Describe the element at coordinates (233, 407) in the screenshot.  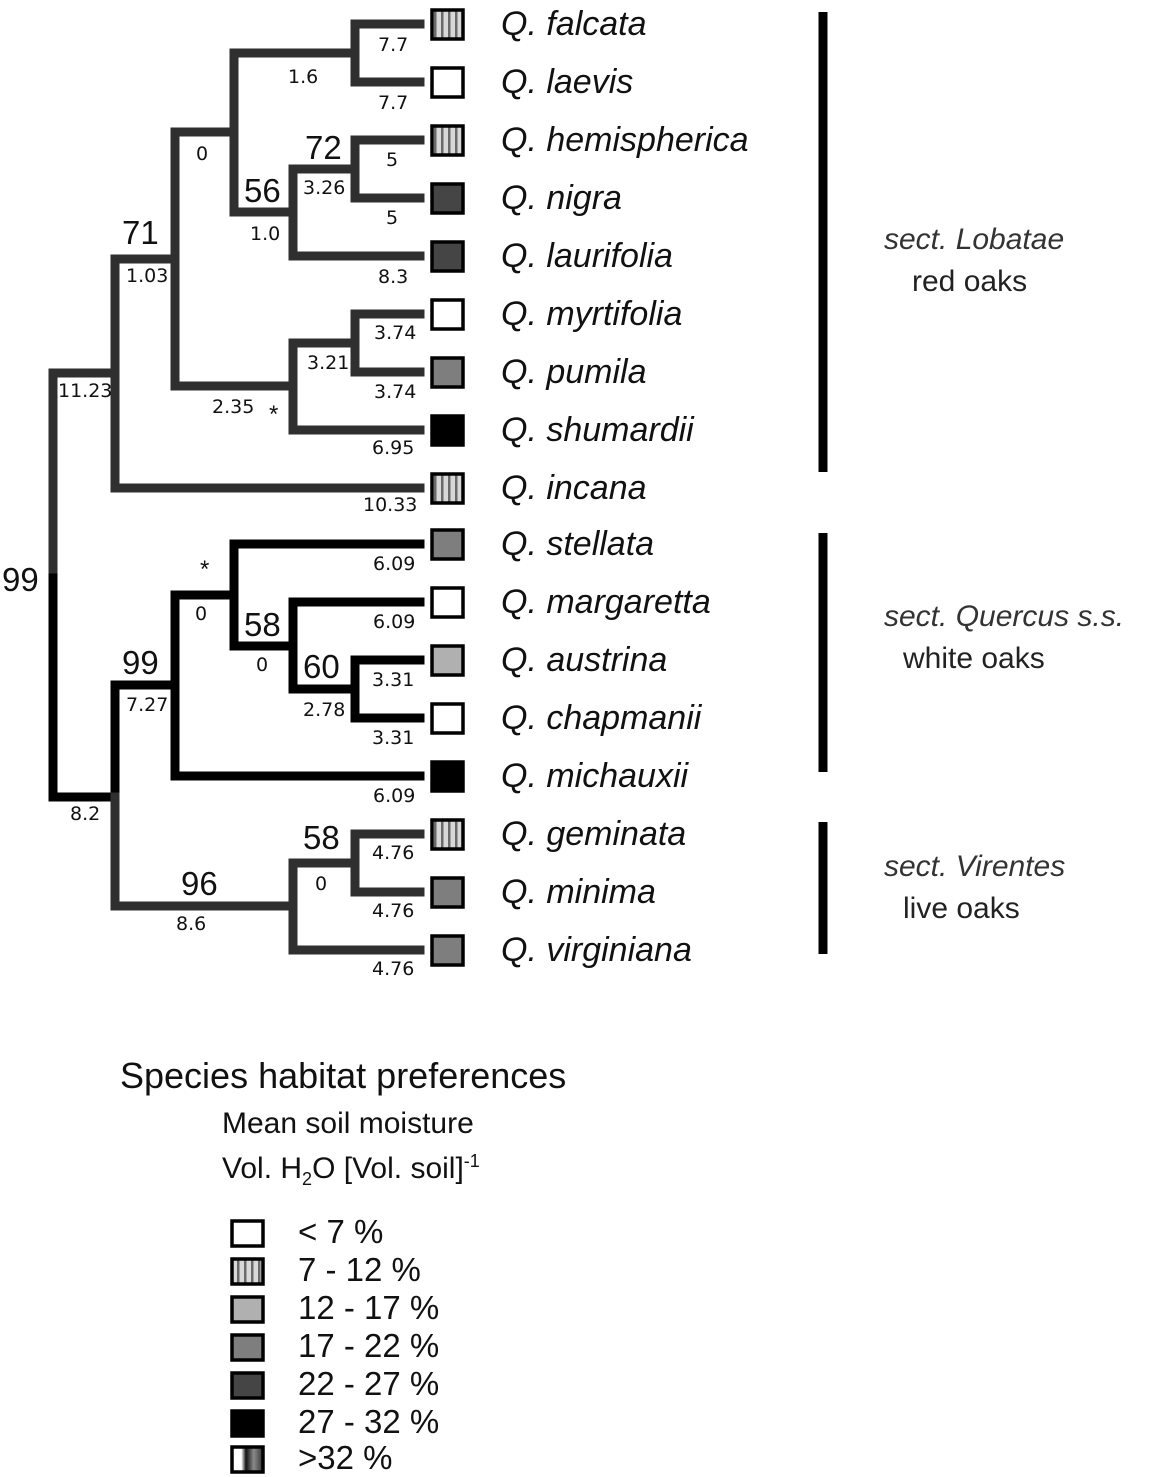
I see `bl-node-2-35: 2.35` at that location.